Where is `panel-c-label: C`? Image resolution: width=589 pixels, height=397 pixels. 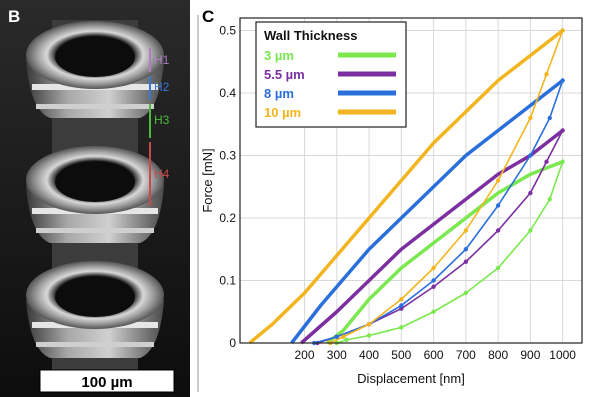
panel-c-label: C is located at coordinates (208, 16).